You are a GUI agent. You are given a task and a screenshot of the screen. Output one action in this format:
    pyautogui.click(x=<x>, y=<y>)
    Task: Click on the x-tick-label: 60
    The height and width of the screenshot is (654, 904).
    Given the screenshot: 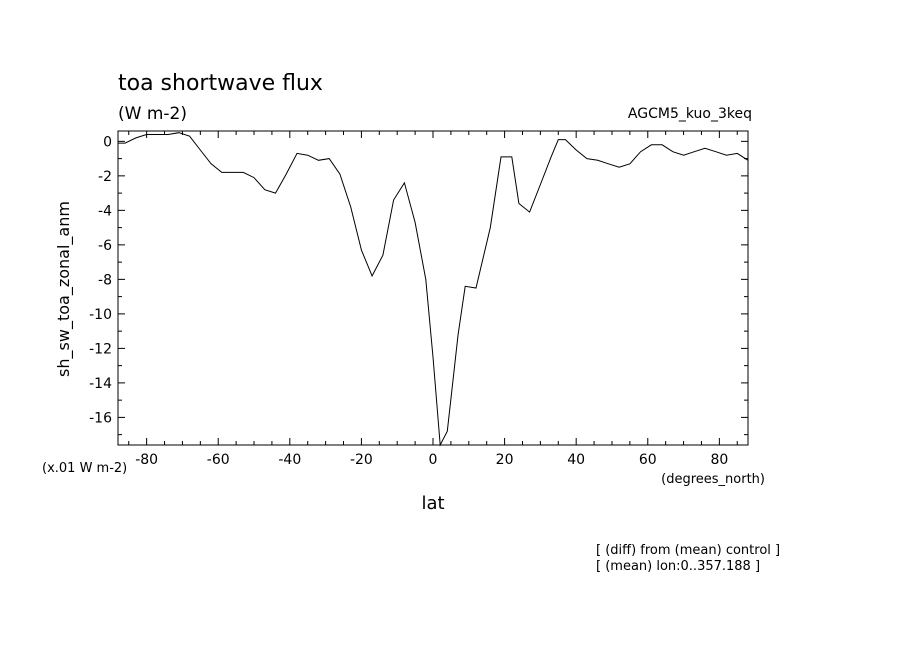 What is the action you would take?
    pyautogui.click(x=648, y=460)
    